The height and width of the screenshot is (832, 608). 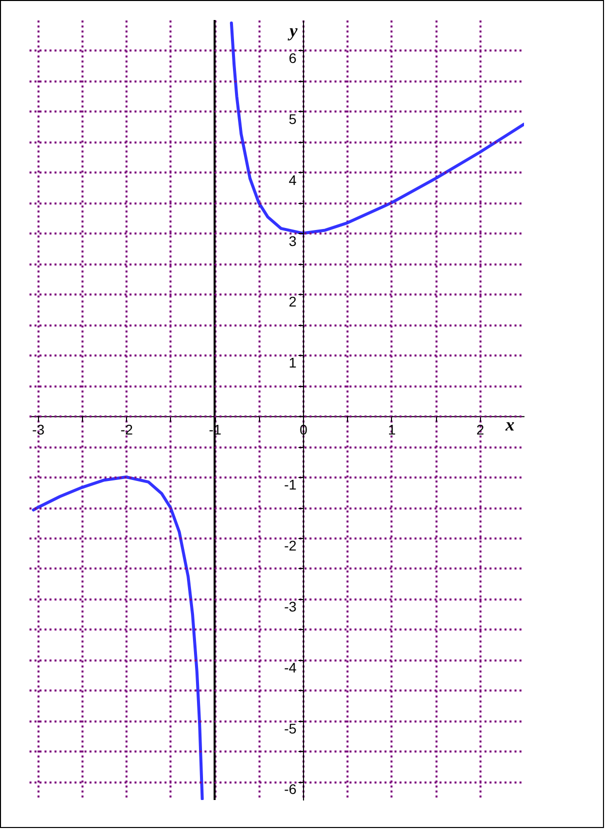 I want to click on y-tick-label: -3, so click(x=290, y=606).